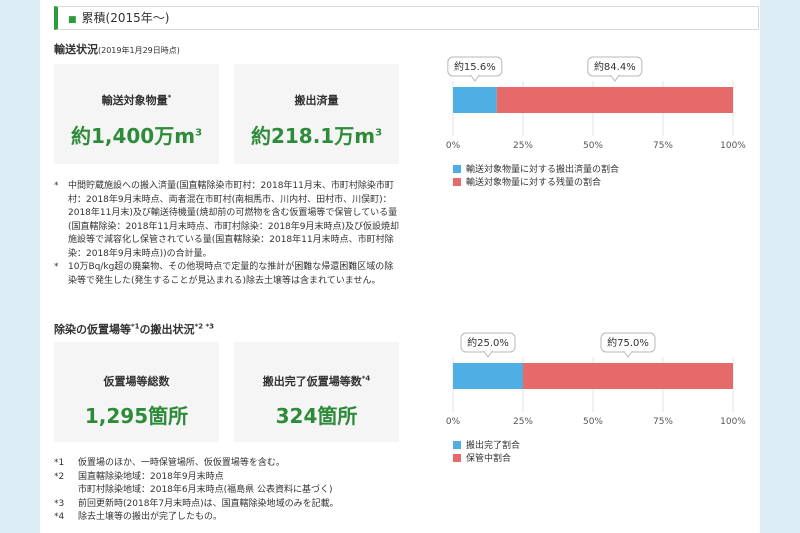 This screenshot has width=800, height=533. Describe the element at coordinates (453, 422) in the screenshot. I see `chart-1-tick-label: 0%` at that location.